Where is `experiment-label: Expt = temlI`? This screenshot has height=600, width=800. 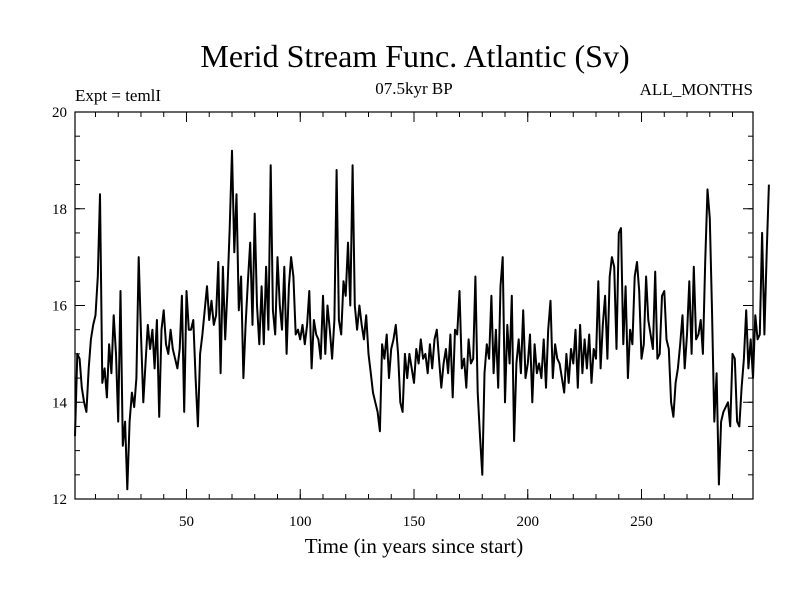 experiment-label: Expt = temlI is located at coordinates (118, 95).